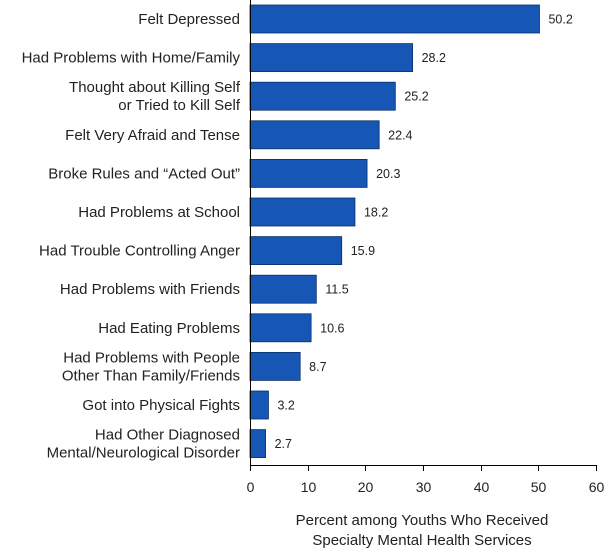  I want to click on x-tick-label: 10, so click(309, 487).